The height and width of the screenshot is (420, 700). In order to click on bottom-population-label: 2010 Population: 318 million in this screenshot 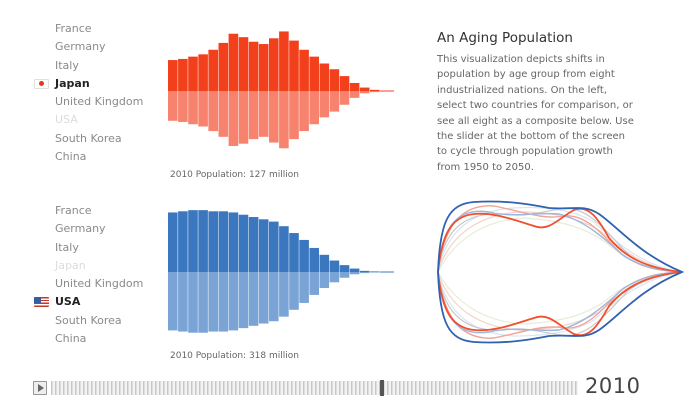, I will do `click(234, 356)`.